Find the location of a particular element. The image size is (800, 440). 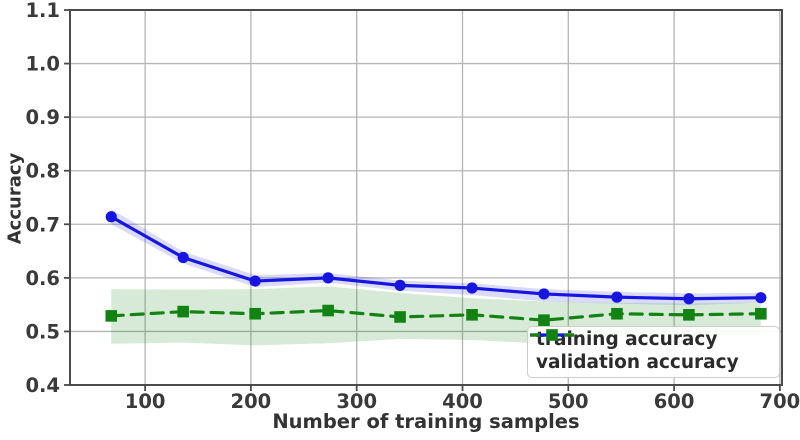

legend-label: validation accuracy is located at coordinates (637, 363).